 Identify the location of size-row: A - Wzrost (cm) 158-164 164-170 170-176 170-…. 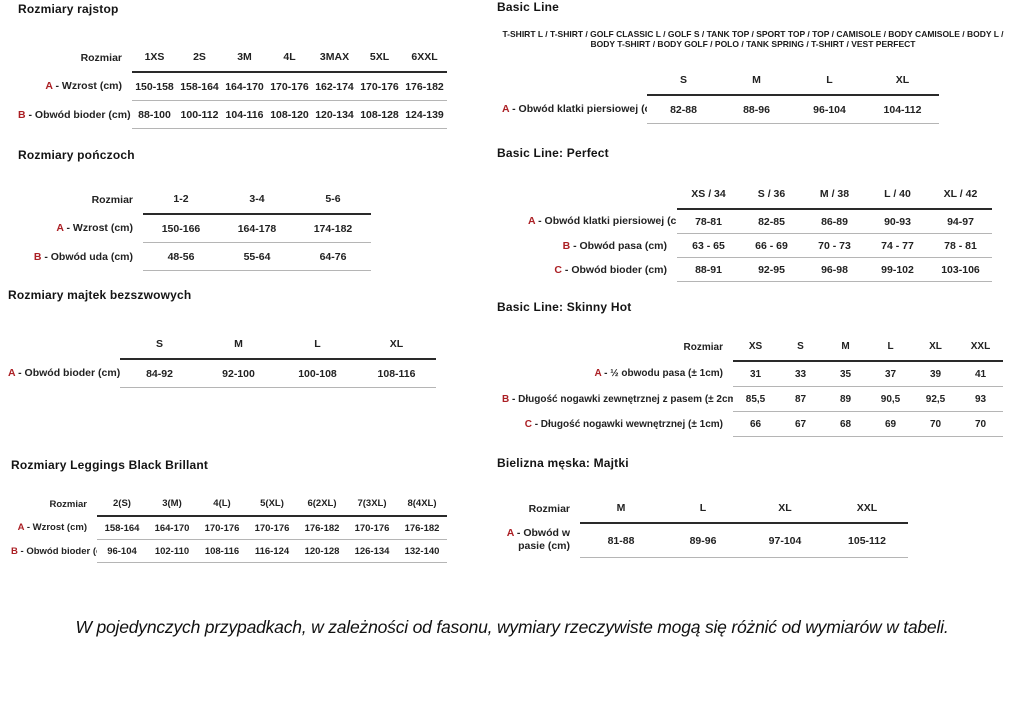
(229, 528).